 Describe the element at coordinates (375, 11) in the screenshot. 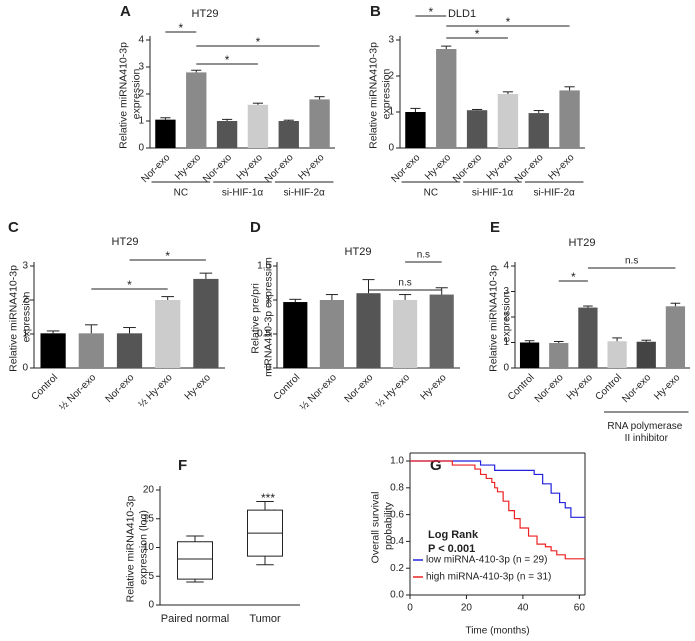

I see `panel-label: B` at that location.